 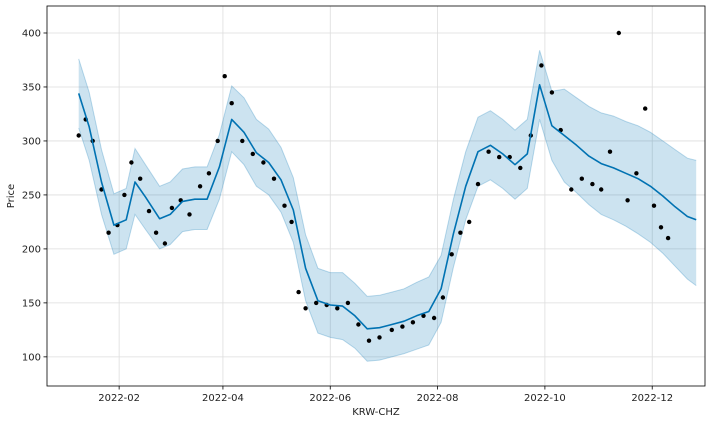 What do you see at coordinates (545, 398) in the screenshot?
I see `x-tick-label: 2022-10` at bounding box center [545, 398].